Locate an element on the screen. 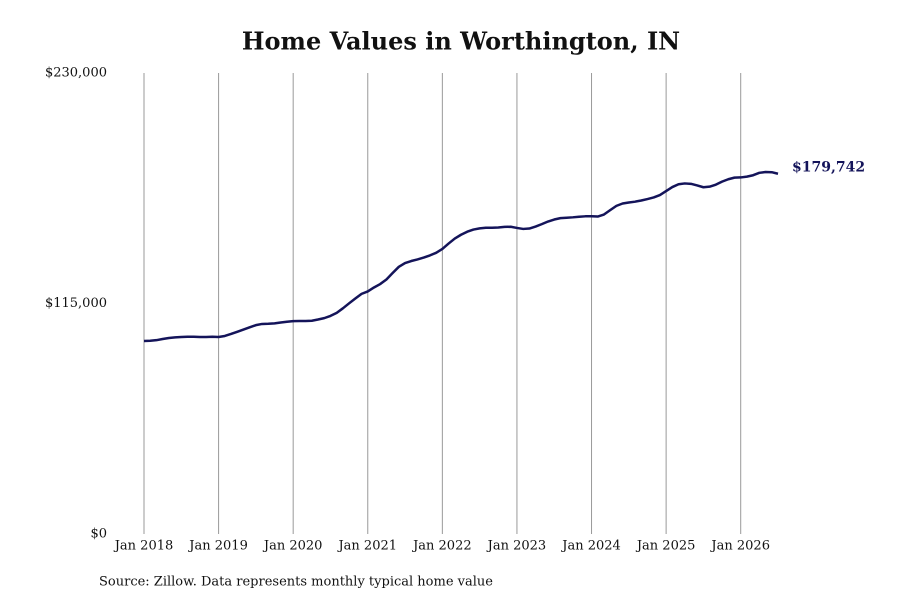 The image size is (900, 600). y-tick-label: $115,000 is located at coordinates (76, 303).